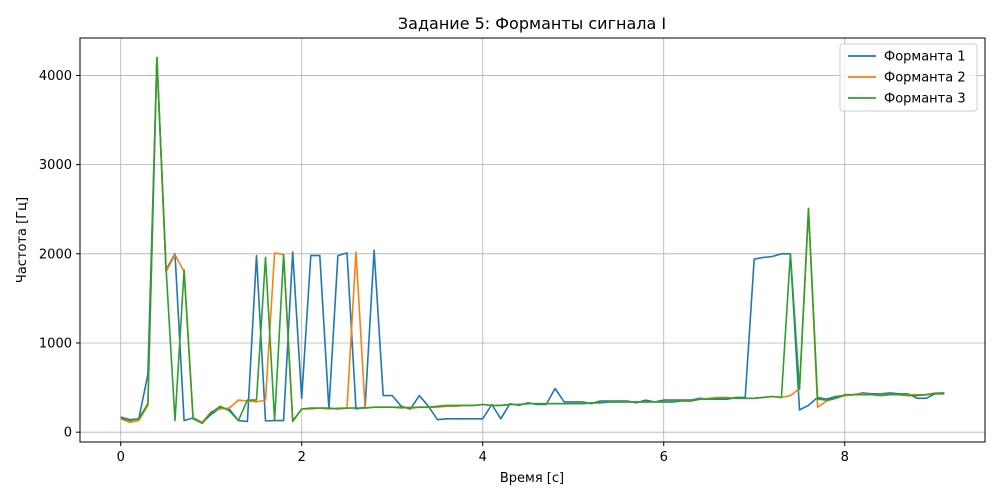 The image size is (1000, 500). Describe the element at coordinates (845, 457) in the screenshot. I see `x-tick-label: 8` at that location.